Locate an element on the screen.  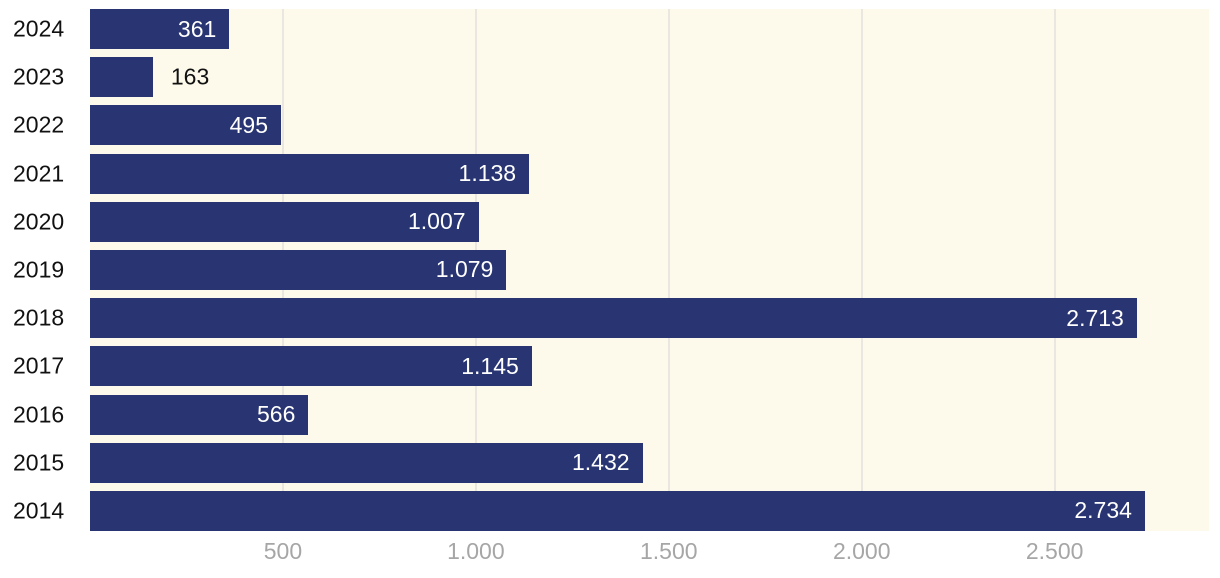
value-label: 2.734 is located at coordinates (1103, 510).